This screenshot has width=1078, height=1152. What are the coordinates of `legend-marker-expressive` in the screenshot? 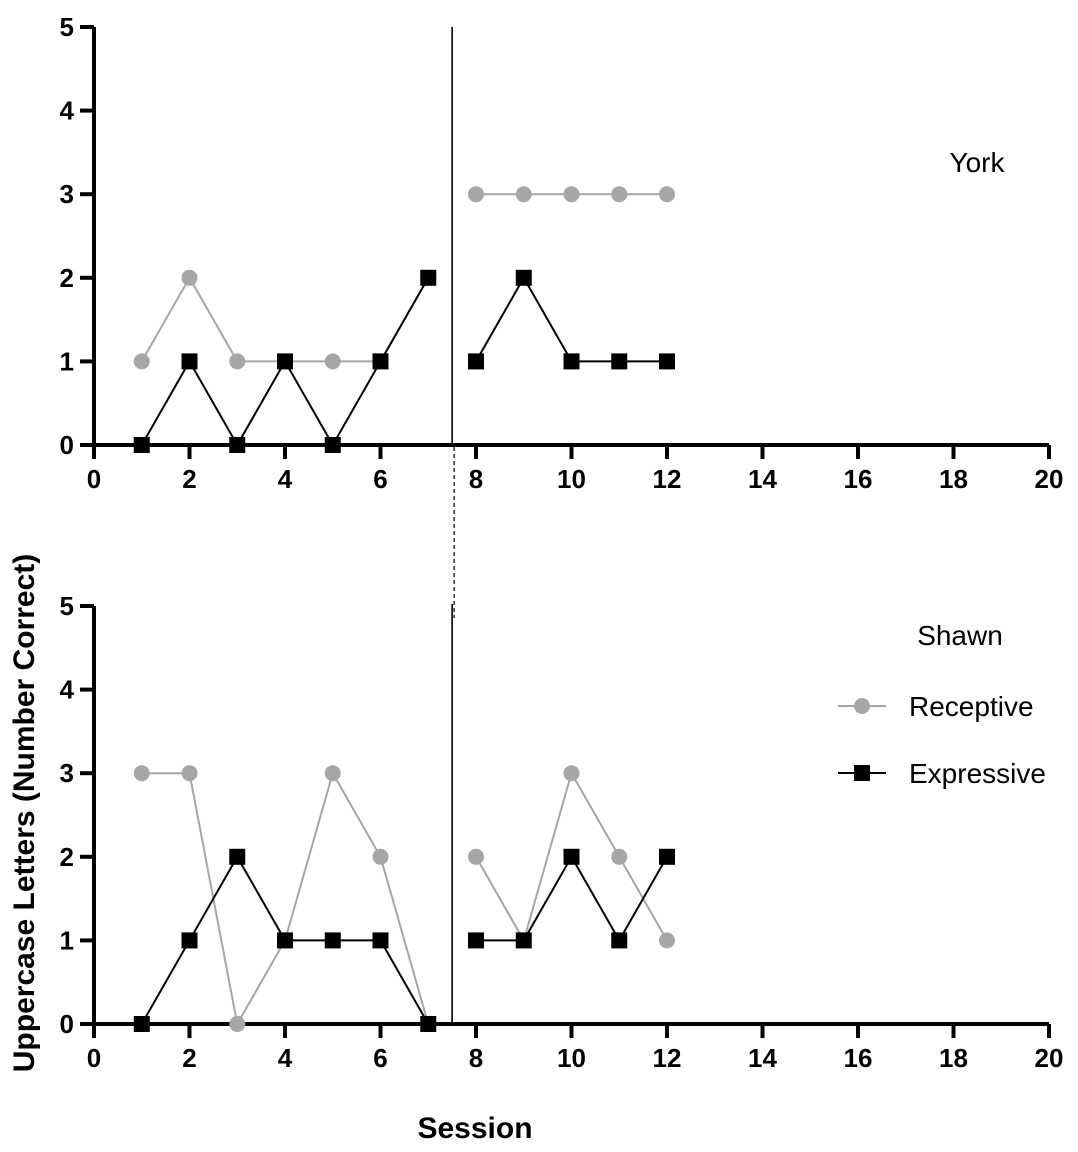 It's located at (862, 773).